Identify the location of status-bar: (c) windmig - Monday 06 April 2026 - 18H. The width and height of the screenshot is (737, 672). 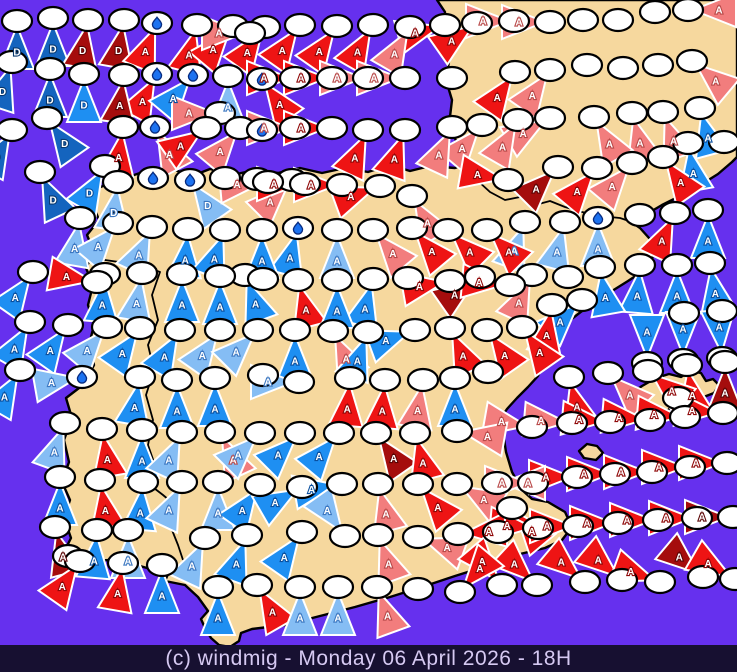
(368, 658).